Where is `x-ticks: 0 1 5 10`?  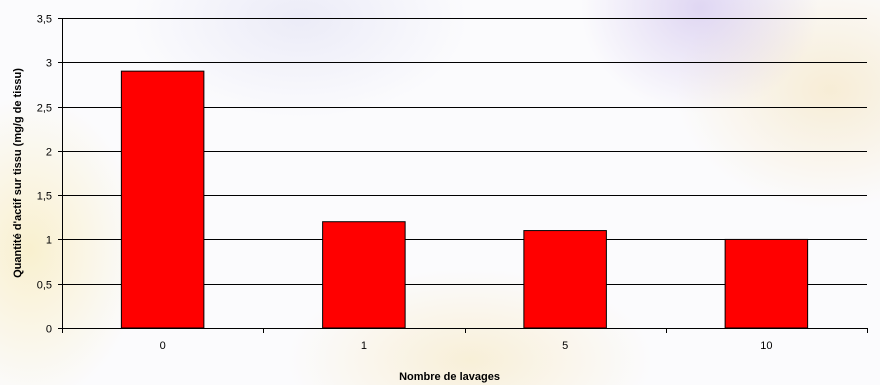 x-ticks: 0 1 5 10 is located at coordinates (465, 340).